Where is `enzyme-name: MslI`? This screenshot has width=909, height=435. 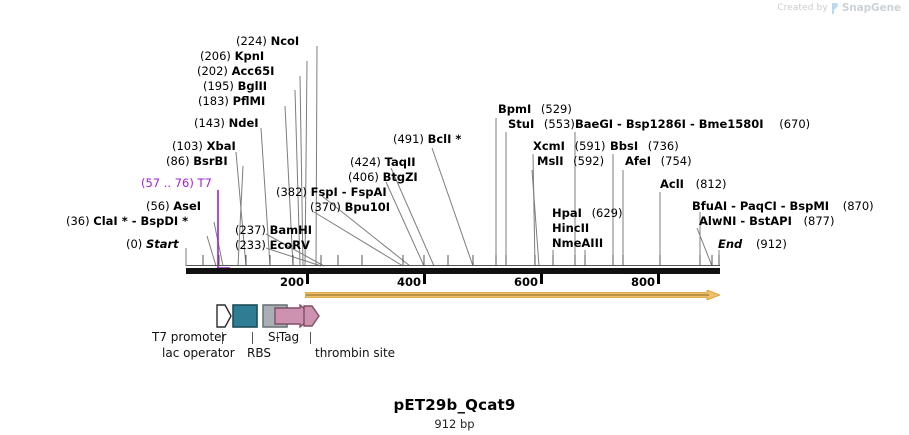 enzyme-name: MslI is located at coordinates (550, 161).